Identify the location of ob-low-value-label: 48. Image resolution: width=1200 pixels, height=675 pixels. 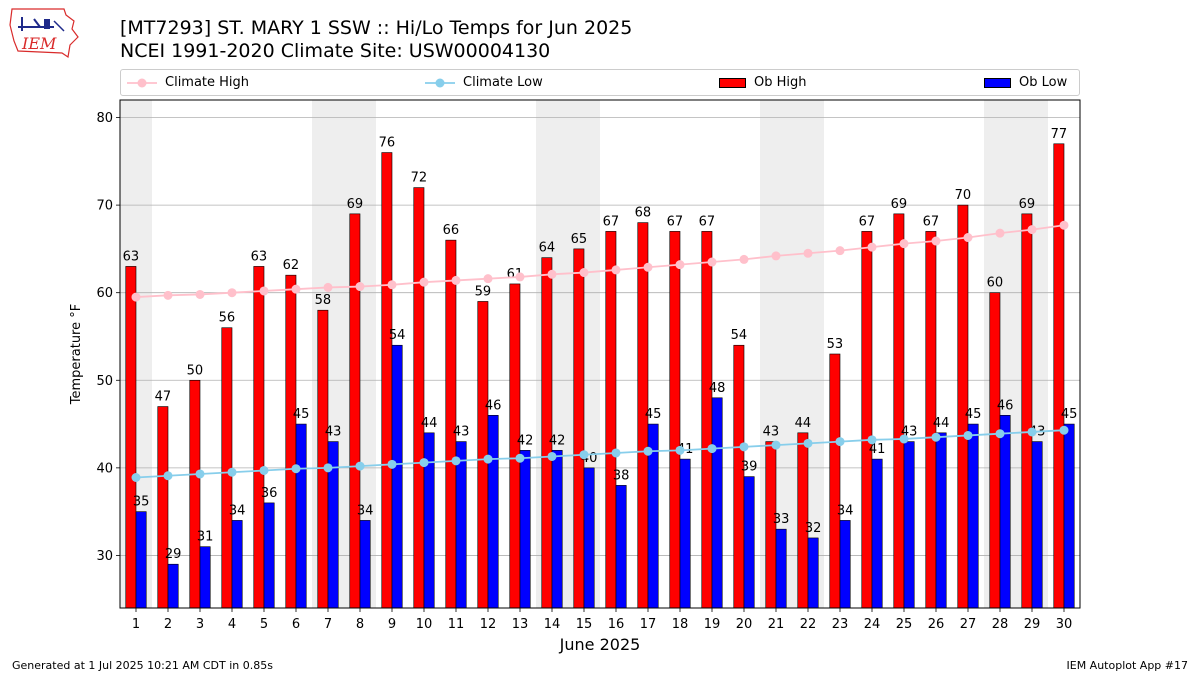
(717, 388).